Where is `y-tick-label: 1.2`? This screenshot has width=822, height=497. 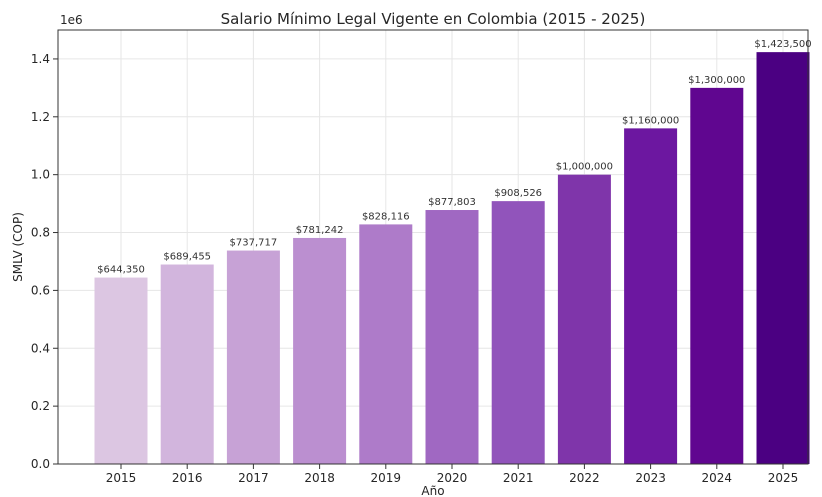 y-tick-label: 1.2 is located at coordinates (40, 117).